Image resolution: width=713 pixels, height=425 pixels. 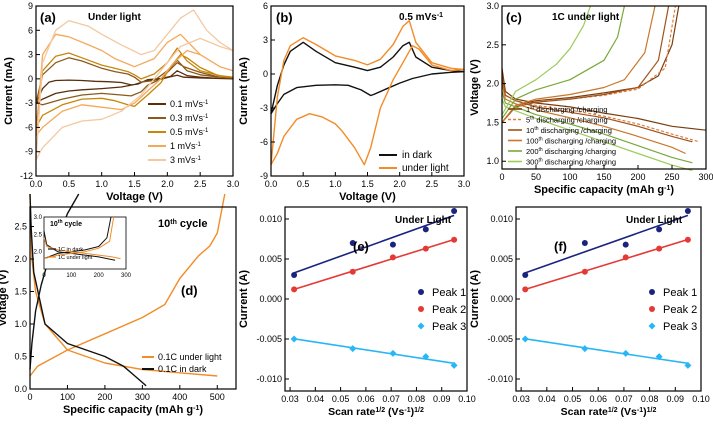 What do you see at coordinates (569, 177) in the screenshot?
I see `panel-c-xtick-label: 100` at bounding box center [569, 177].